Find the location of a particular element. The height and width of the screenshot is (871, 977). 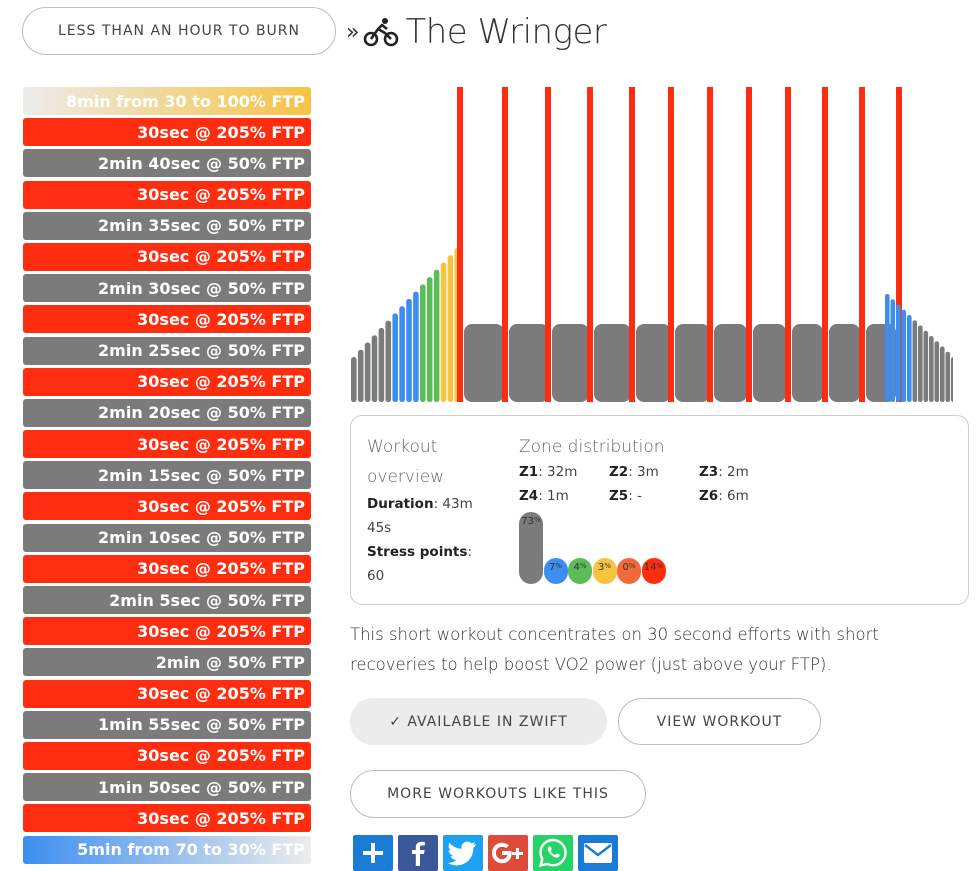

view-workout-button: VIEW WORKOUT is located at coordinates (719, 721).